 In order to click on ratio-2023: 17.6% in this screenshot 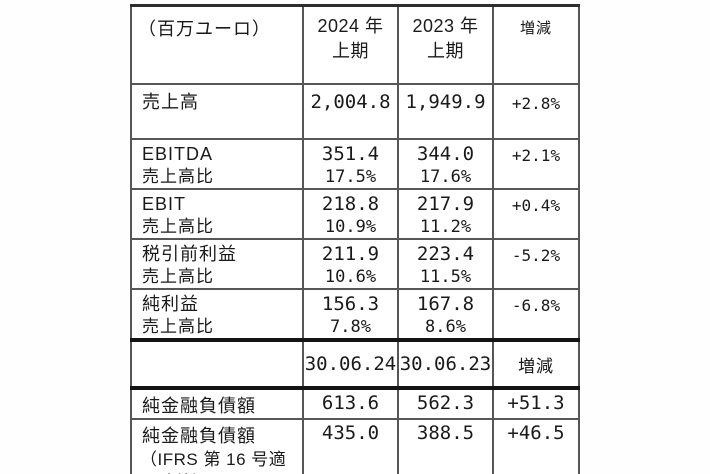, I will do `click(445, 177)`.